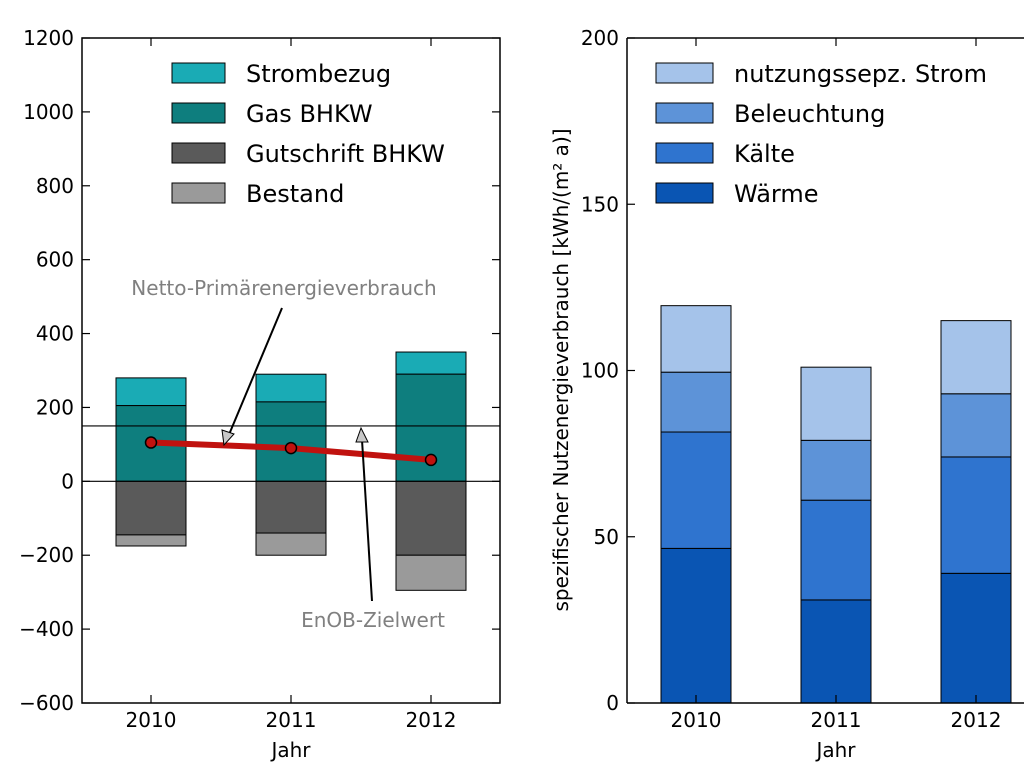  I want to click on left-xtick-label: 2011, so click(291, 720).